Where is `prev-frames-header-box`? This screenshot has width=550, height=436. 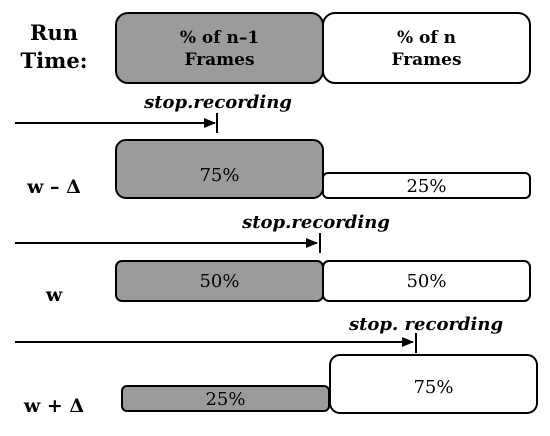
prev-frames-header-box is located at coordinates (219, 48).